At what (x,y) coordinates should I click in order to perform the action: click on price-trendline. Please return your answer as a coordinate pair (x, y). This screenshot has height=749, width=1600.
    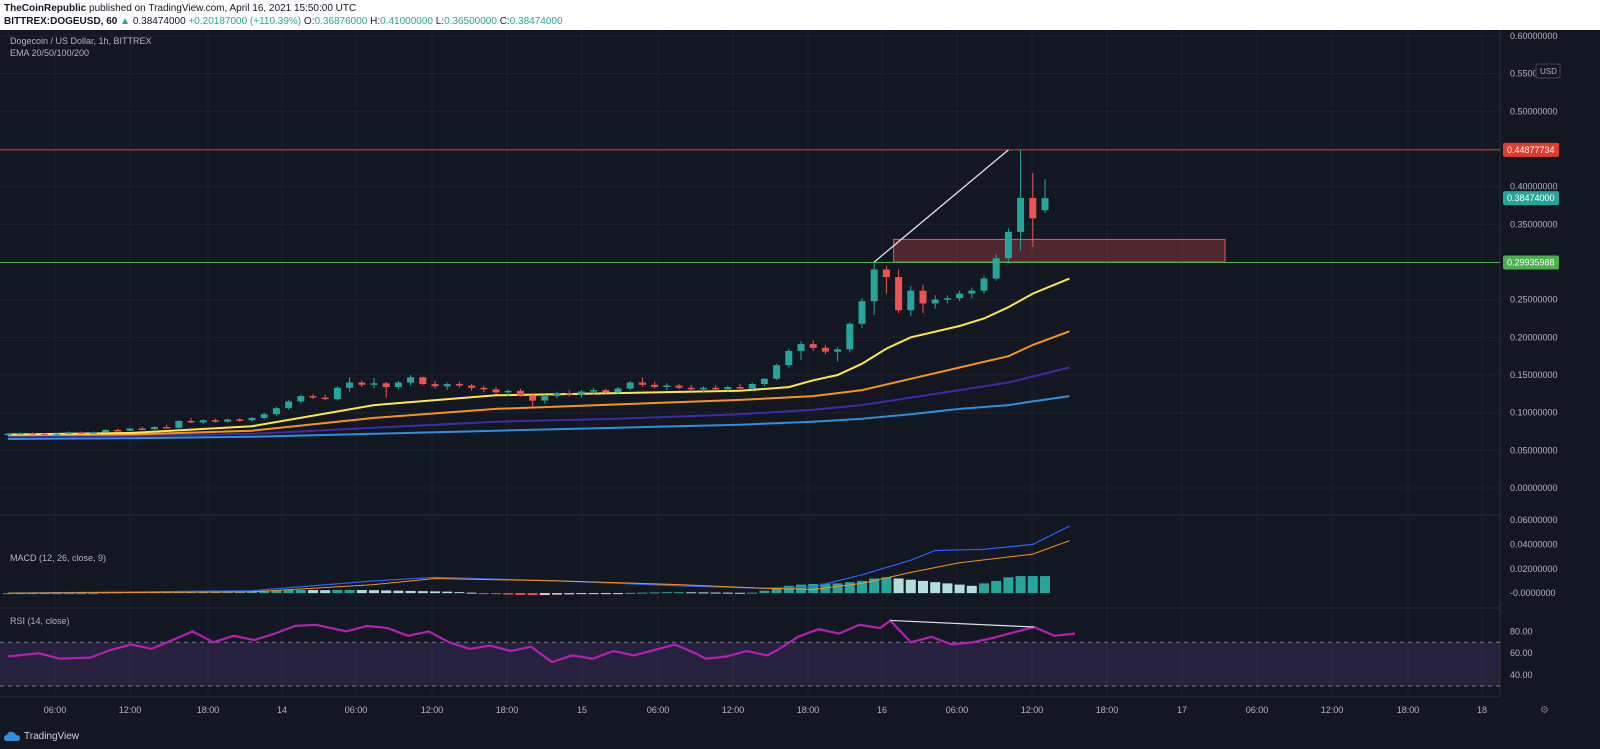
    Looking at the image, I should click on (941, 206).